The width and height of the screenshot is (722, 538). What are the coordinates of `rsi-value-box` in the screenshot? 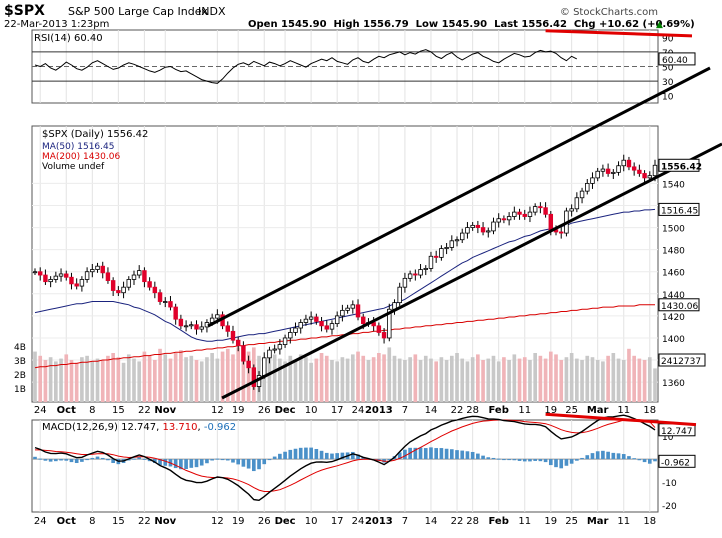 It's located at (677, 59).